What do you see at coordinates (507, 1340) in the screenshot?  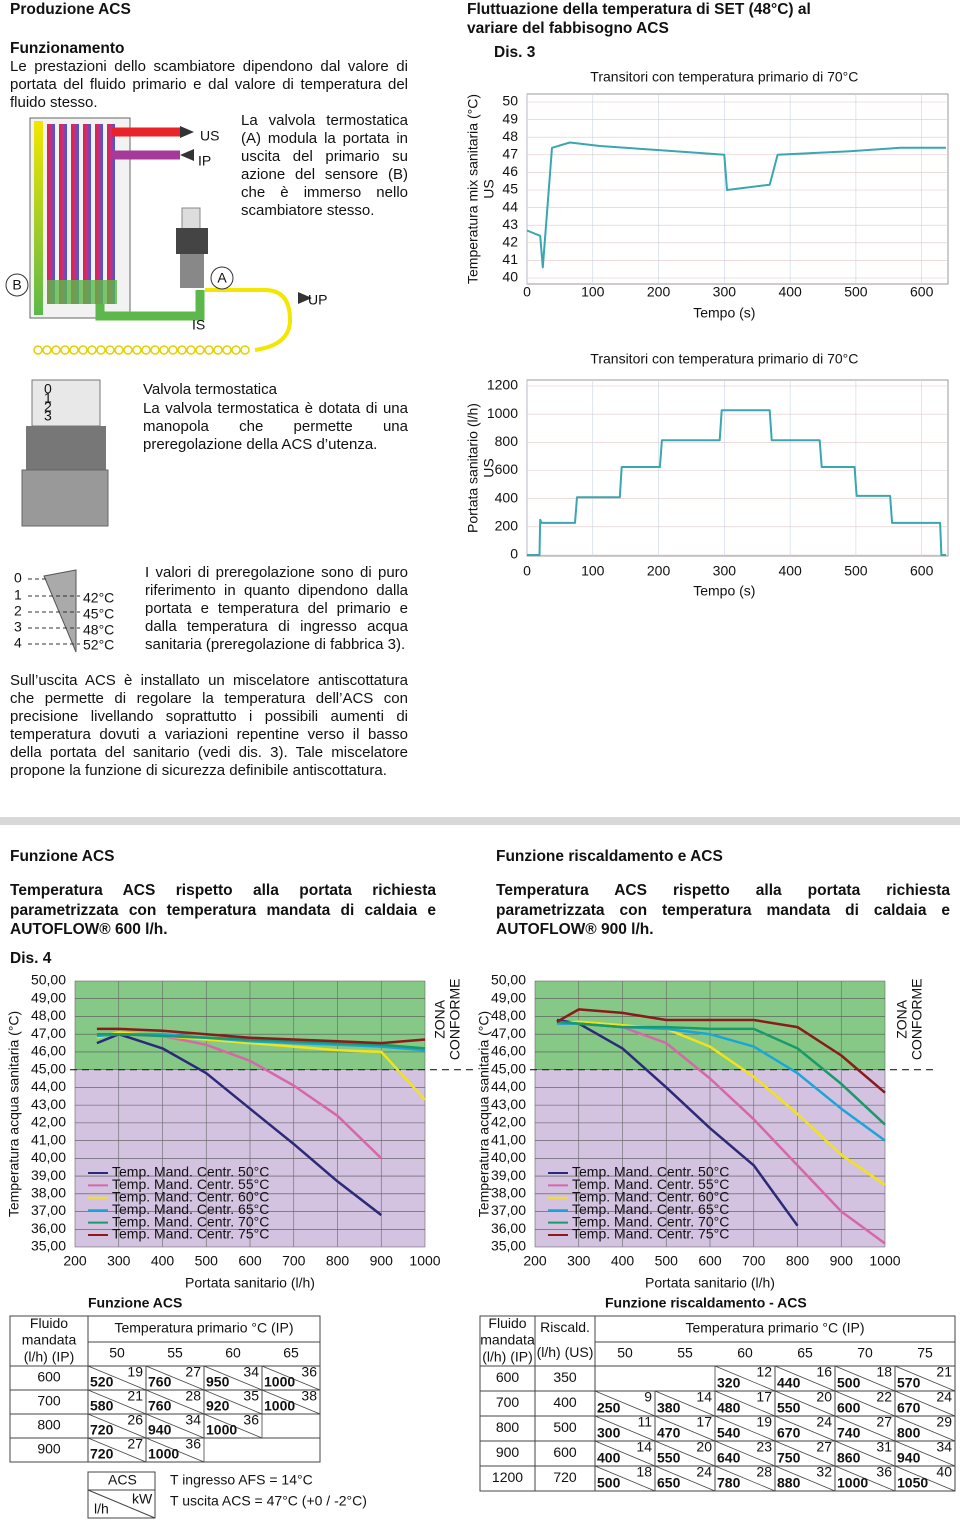 I see `table-row-header: mandata` at bounding box center [507, 1340].